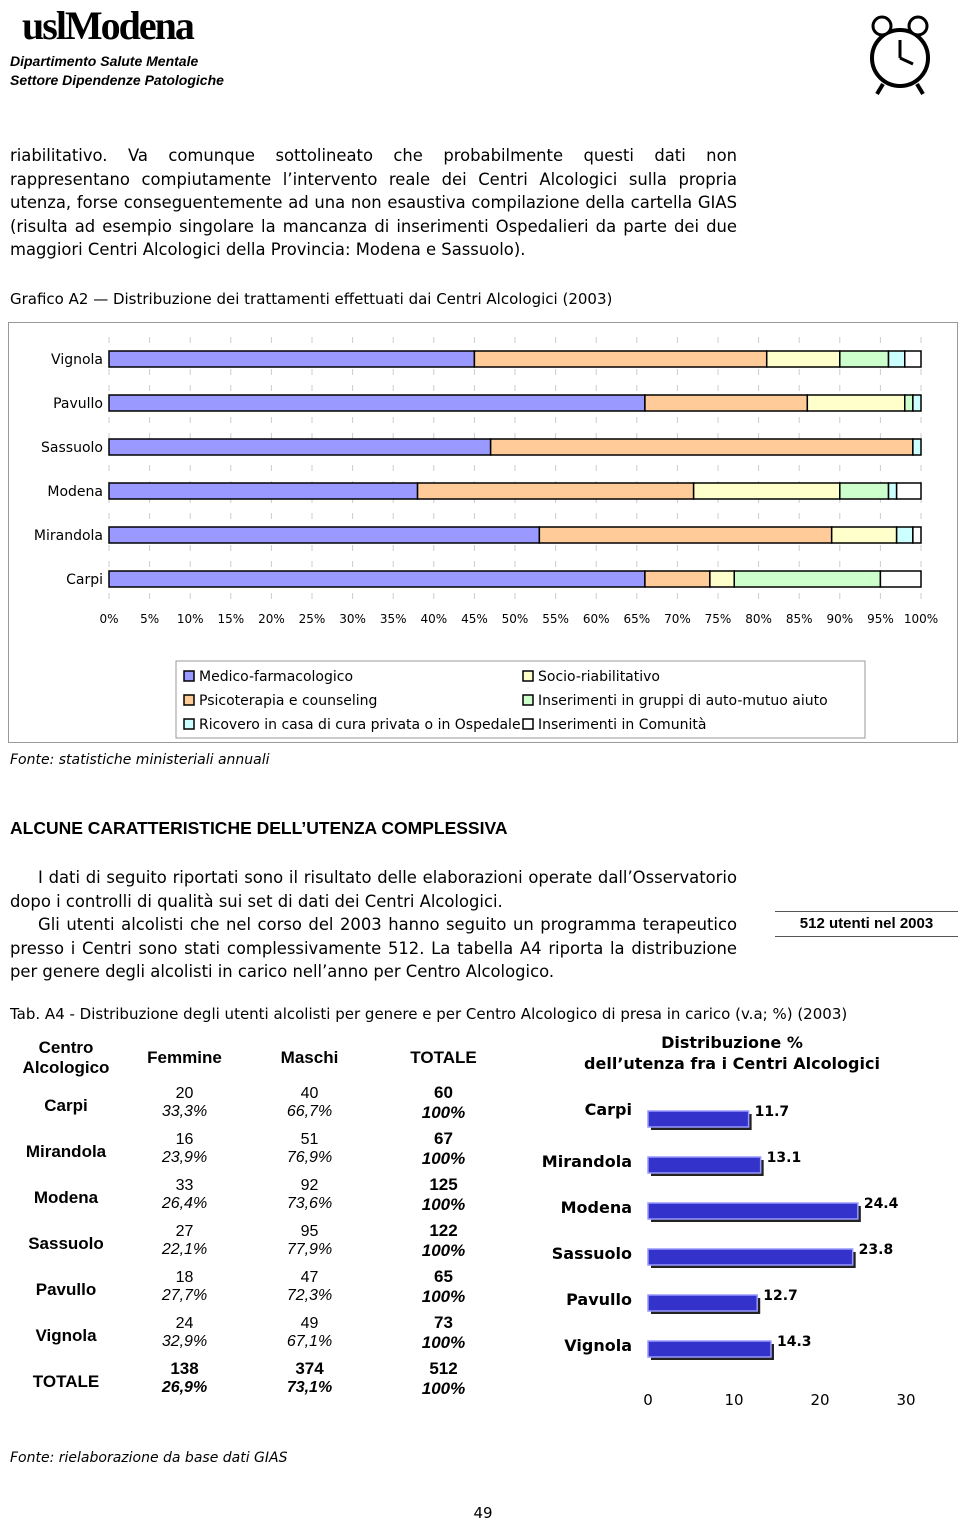 This screenshot has width=960, height=1522. Describe the element at coordinates (262, 1116) in the screenshot. I see `table-row: 33,3% 66,7% 100%` at that location.